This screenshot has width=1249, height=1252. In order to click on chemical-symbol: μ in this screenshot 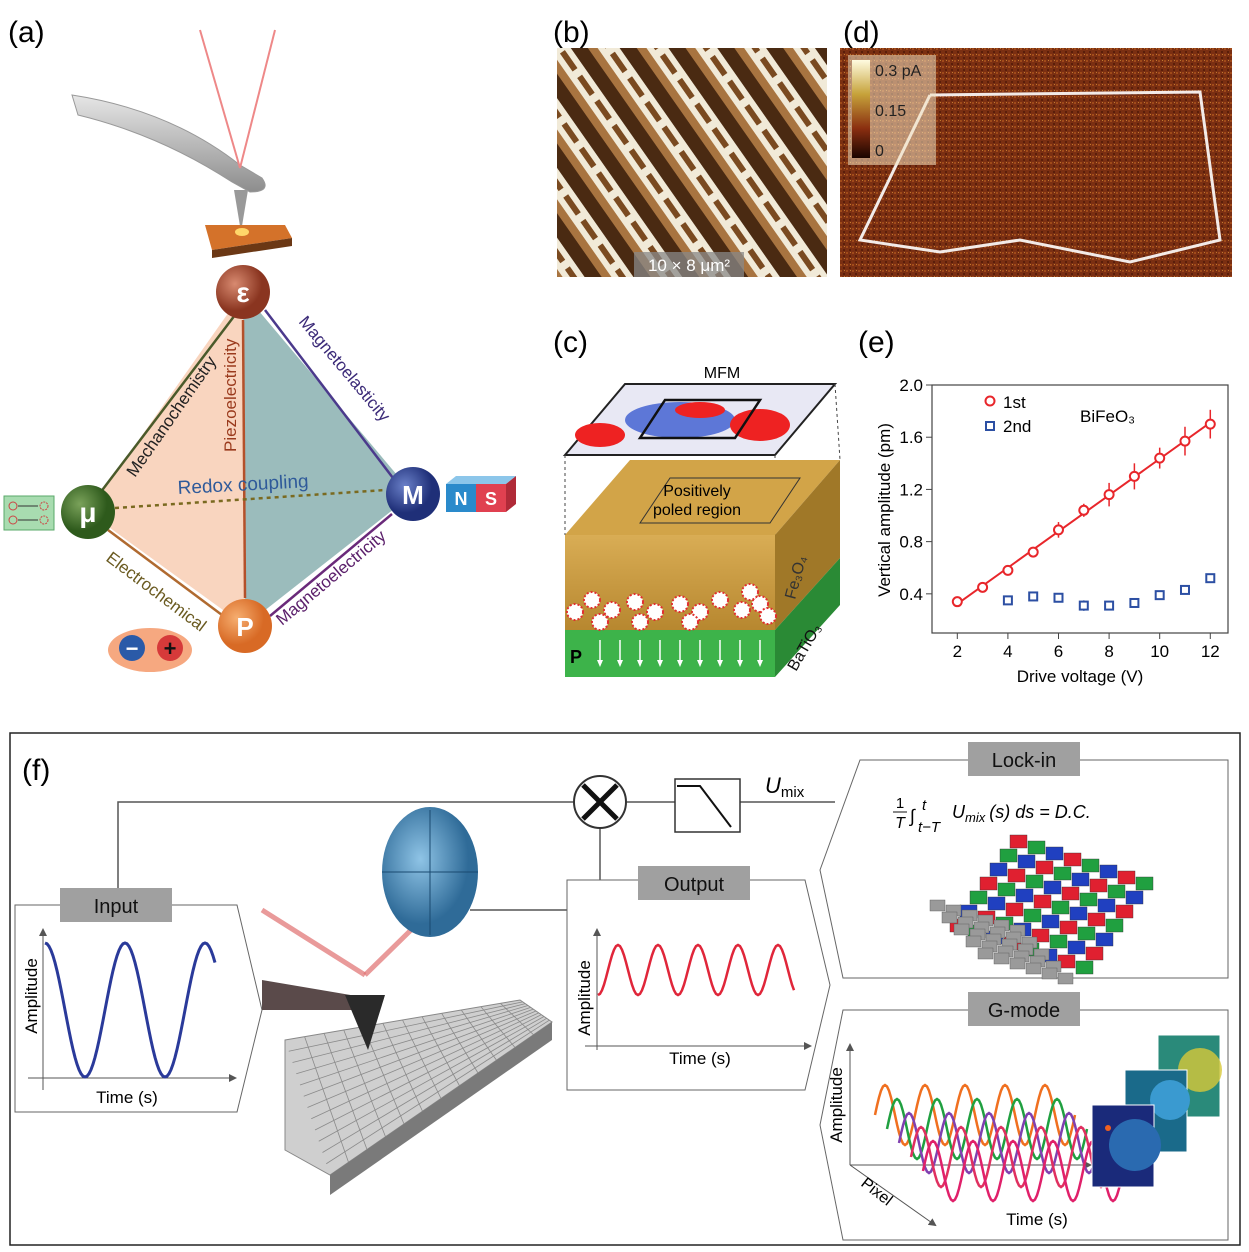, I will do `click(87, 512)`.